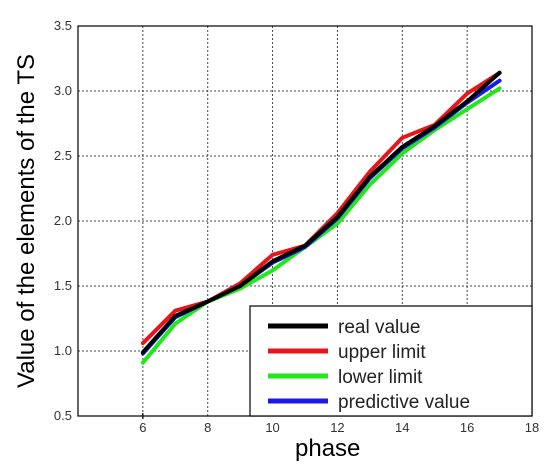  Describe the element at coordinates (272, 427) in the screenshot. I see `x-tick-label: 10` at that location.